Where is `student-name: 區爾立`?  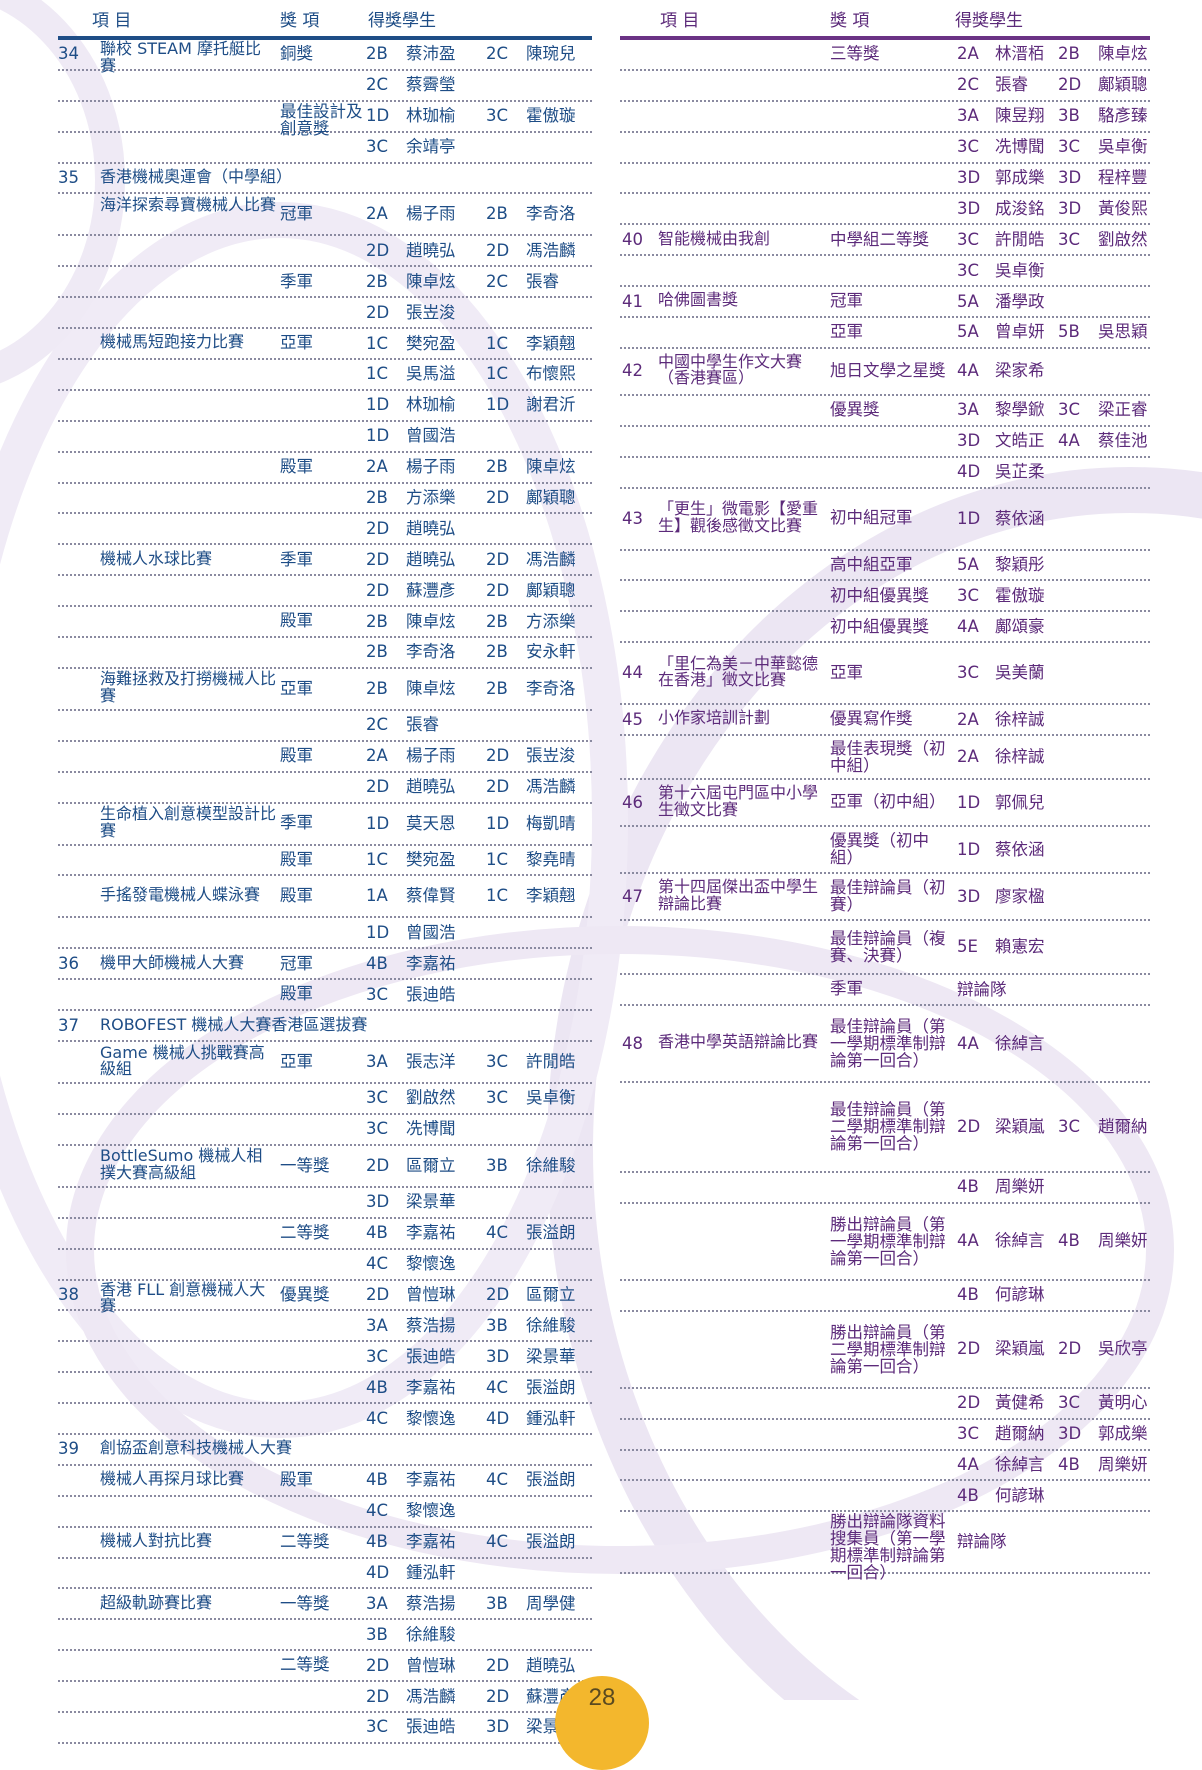 student-name: 區爾立 is located at coordinates (551, 1294).